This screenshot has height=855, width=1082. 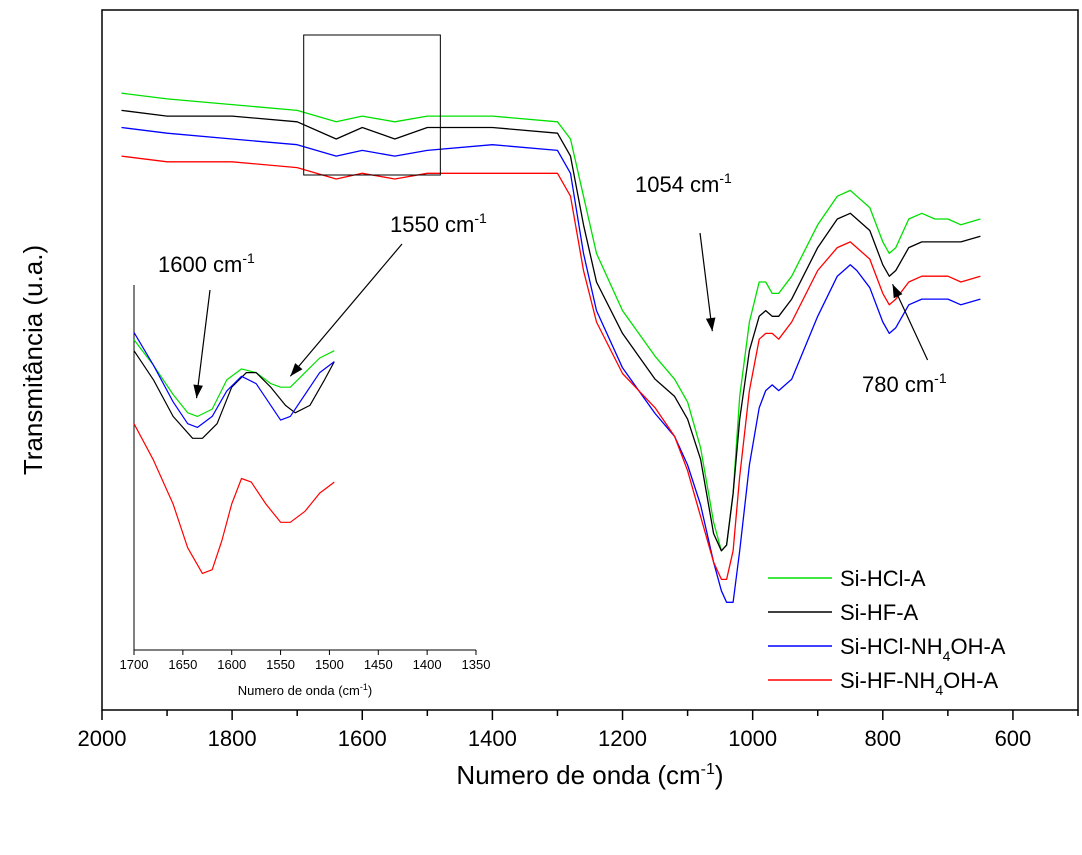 I want to click on x-tick-label: 2000, so click(x=102, y=738).